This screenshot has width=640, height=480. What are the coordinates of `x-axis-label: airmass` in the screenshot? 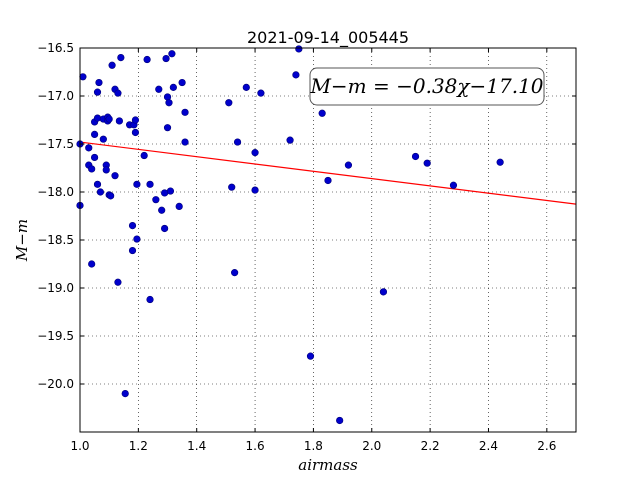 It's located at (328, 465).